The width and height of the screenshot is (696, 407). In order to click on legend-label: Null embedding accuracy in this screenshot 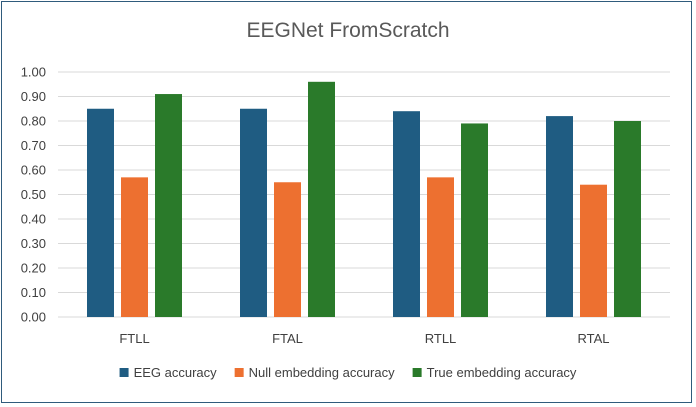, I will do `click(322, 372)`.